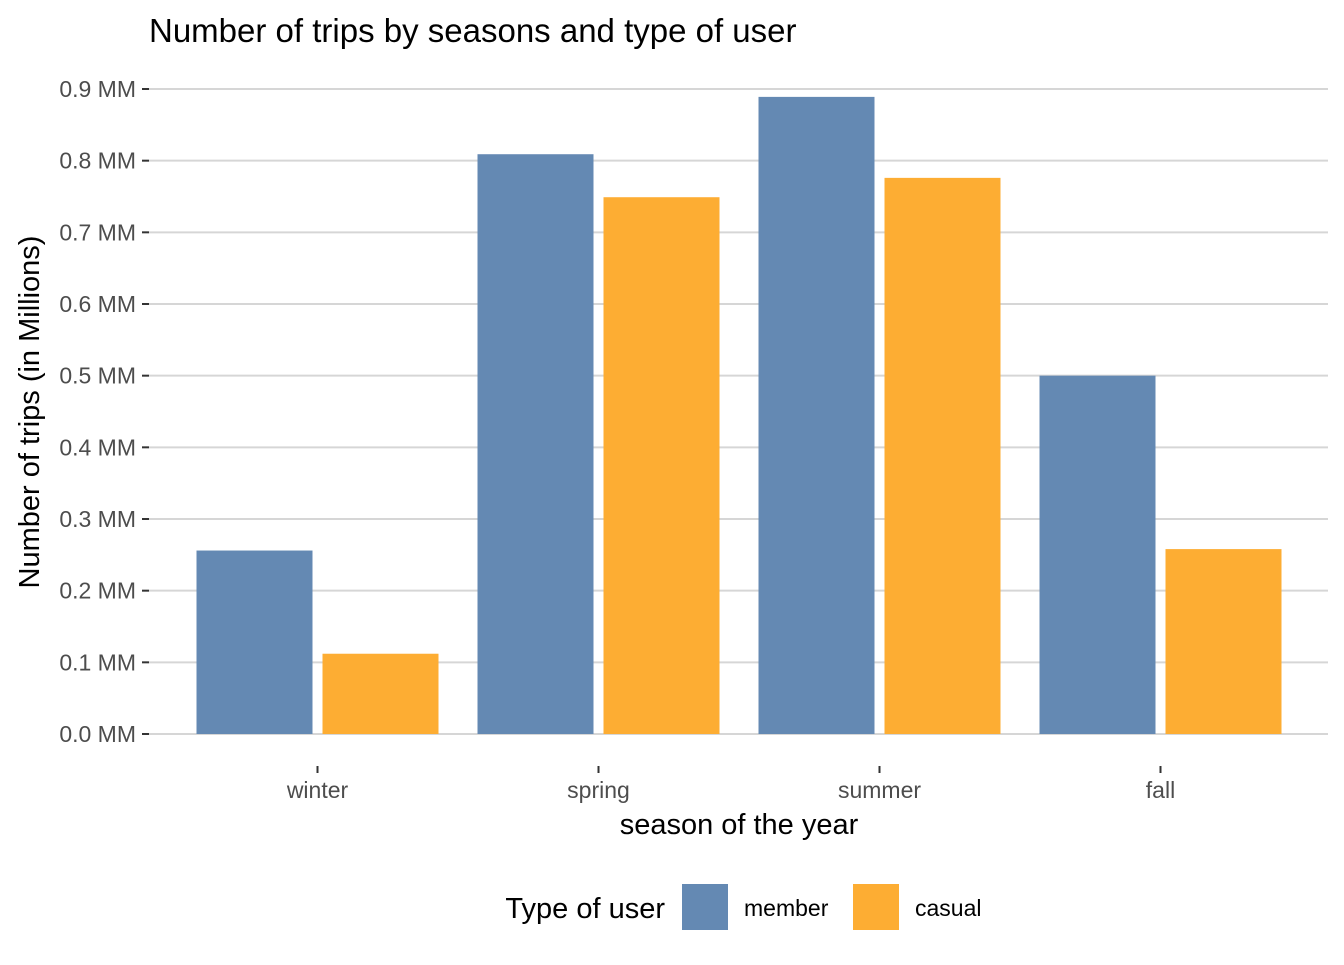 This screenshot has width=1344, height=965. I want to click on bar-casual-summer, so click(942, 455).